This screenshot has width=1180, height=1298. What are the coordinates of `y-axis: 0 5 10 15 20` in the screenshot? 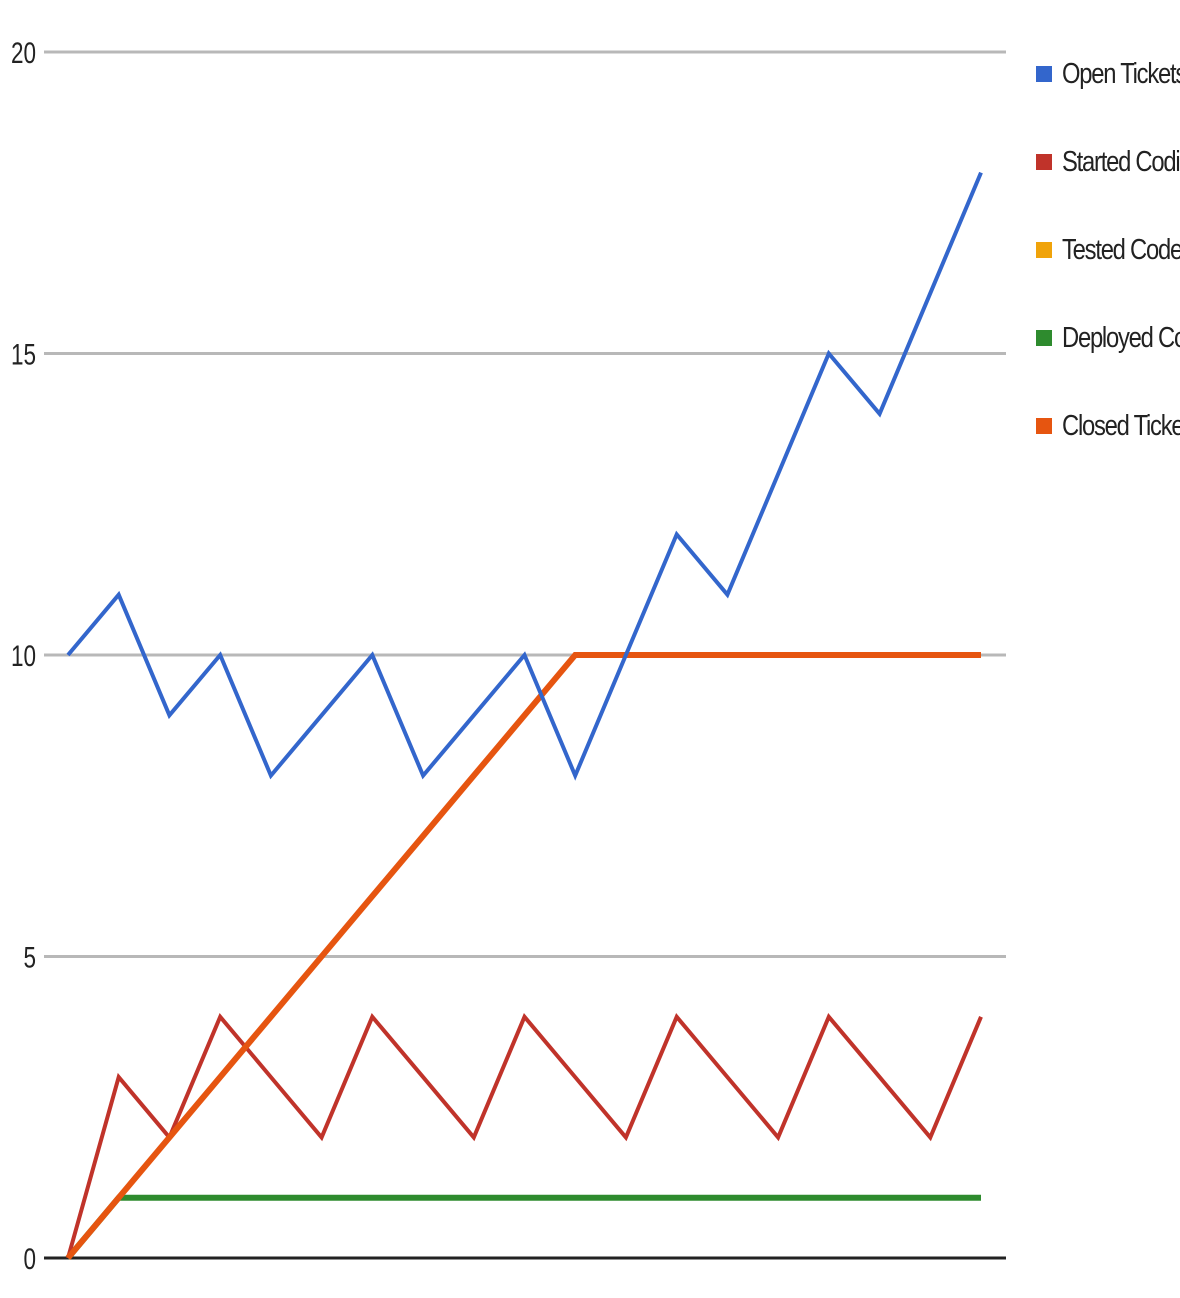 It's located at (23, 656).